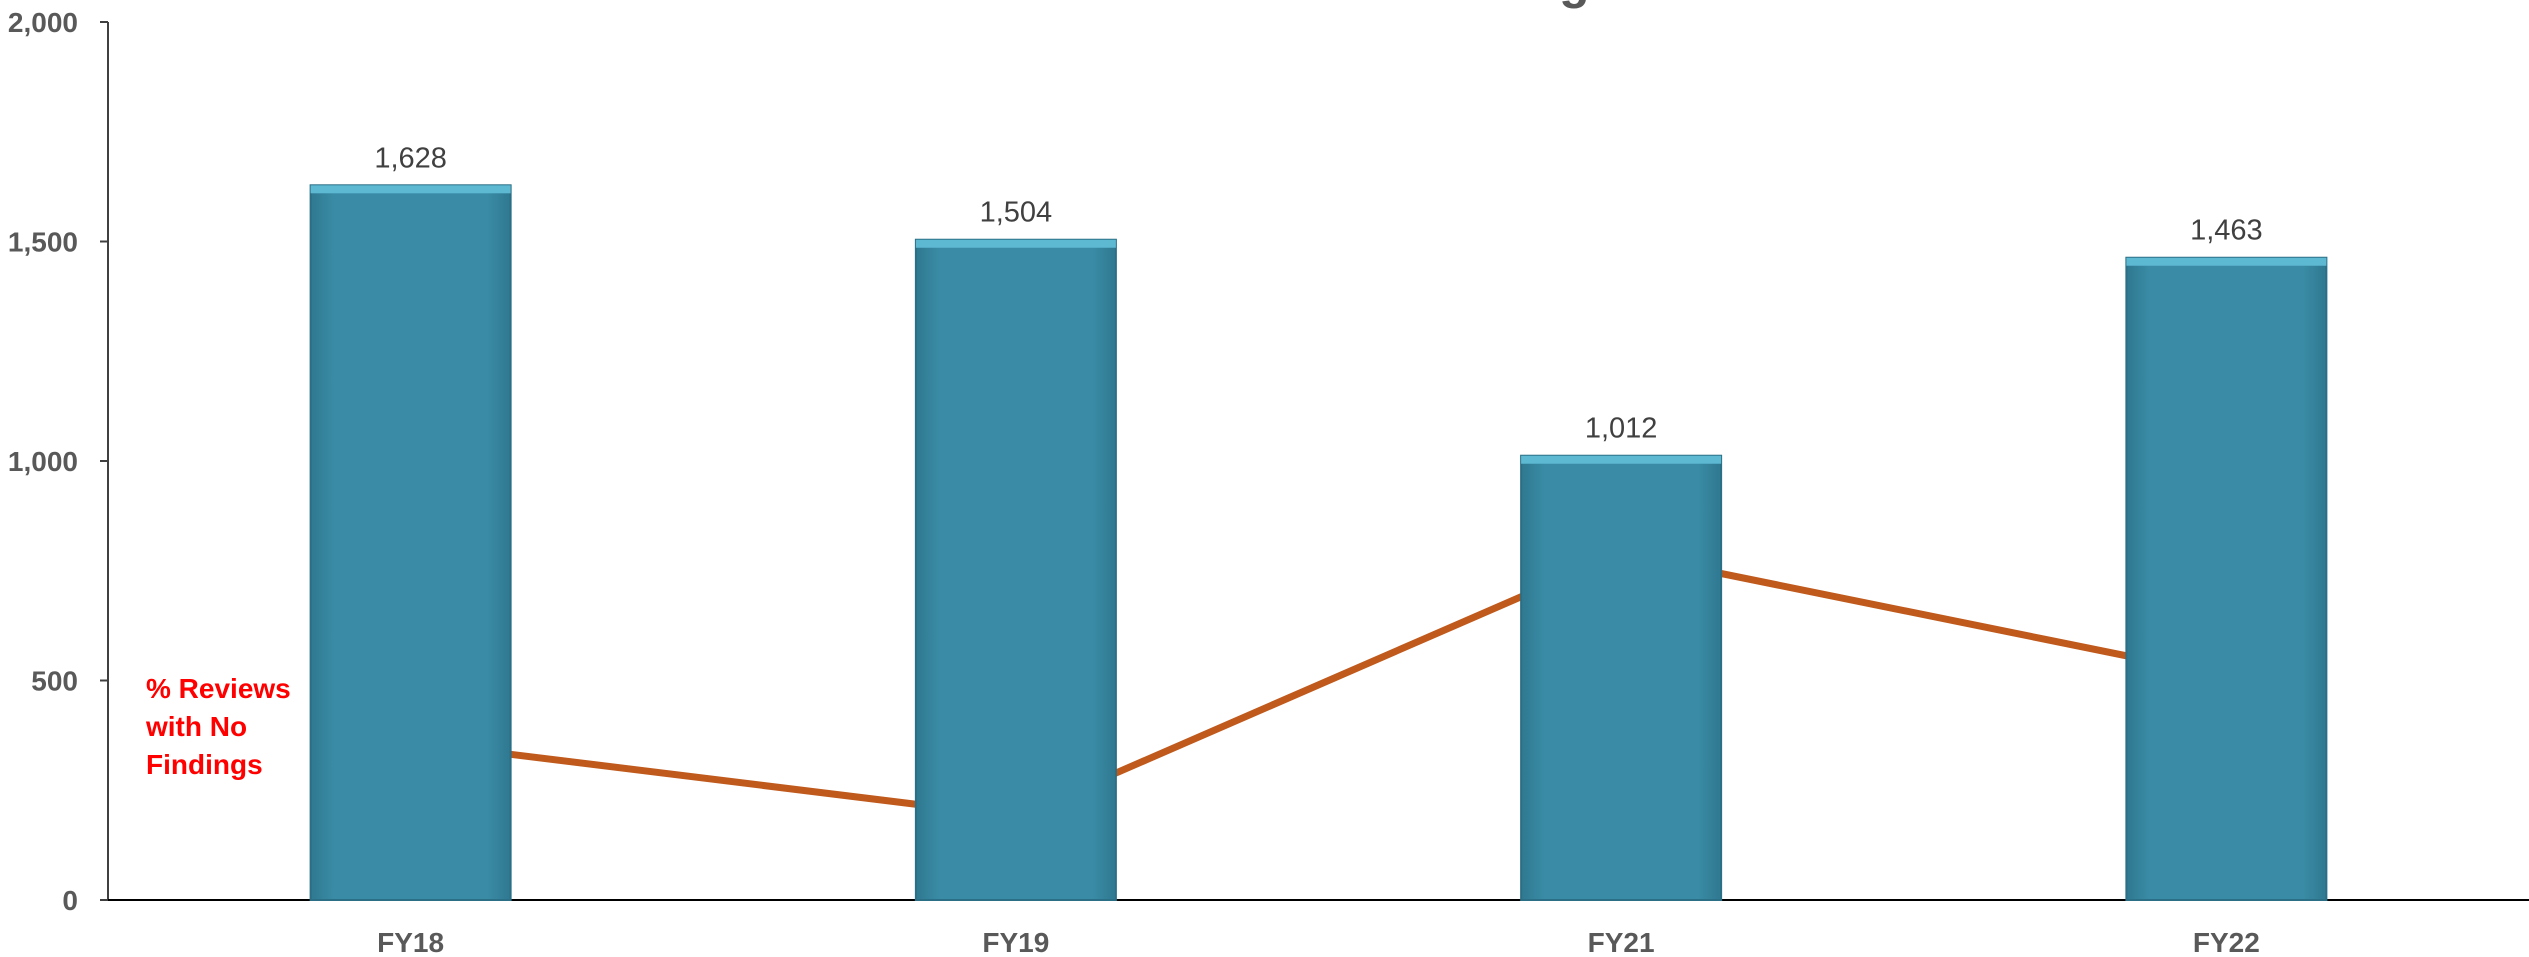 The image size is (2529, 957). I want to click on y-tick-label: 2,000, so click(43, 22).